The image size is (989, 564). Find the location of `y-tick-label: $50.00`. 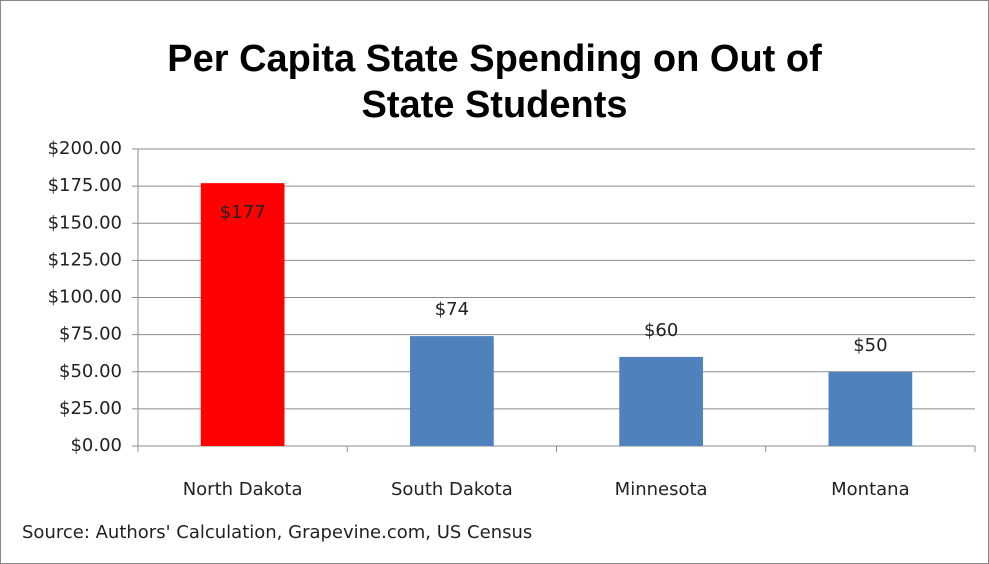

y-tick-label: $50.00 is located at coordinates (90, 371).